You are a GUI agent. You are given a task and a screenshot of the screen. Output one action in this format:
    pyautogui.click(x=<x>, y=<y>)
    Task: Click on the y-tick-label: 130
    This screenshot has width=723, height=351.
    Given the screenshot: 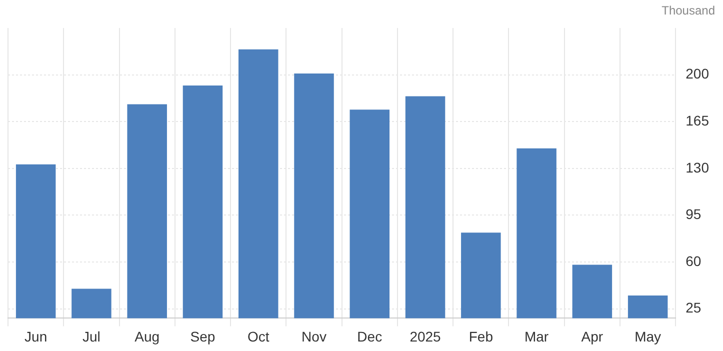 What is the action you would take?
    pyautogui.click(x=698, y=167)
    